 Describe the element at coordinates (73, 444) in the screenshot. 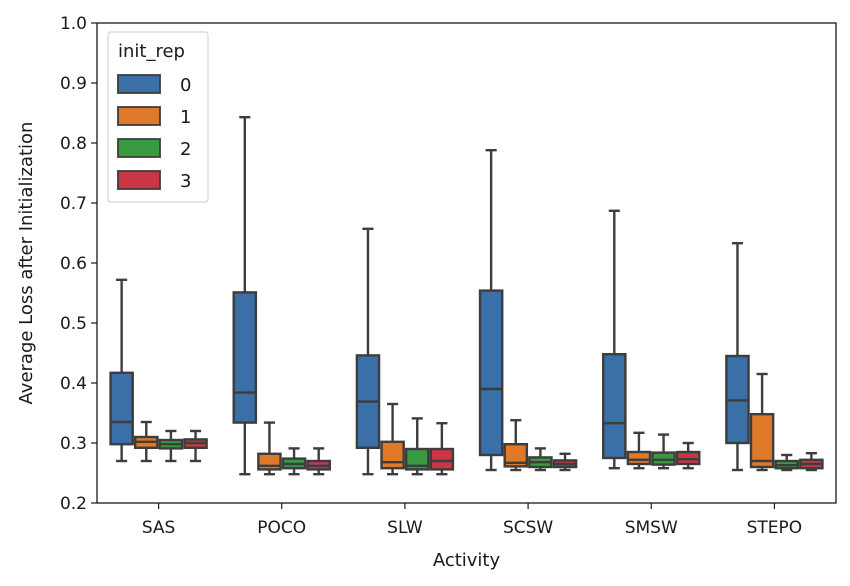

I see `y-tick-label: 0.3` at that location.